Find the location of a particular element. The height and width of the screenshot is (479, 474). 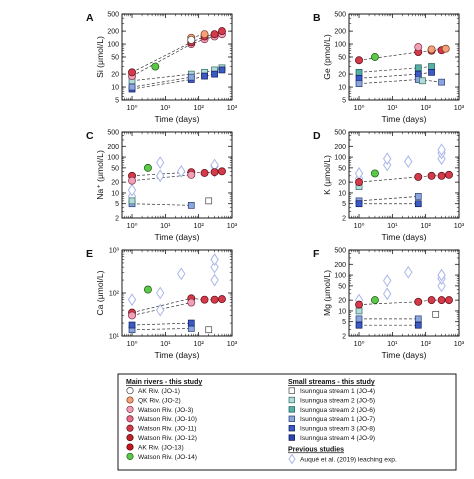

legend-label: Isunngua stream 2 (JO-5) is located at coordinates (337, 400).